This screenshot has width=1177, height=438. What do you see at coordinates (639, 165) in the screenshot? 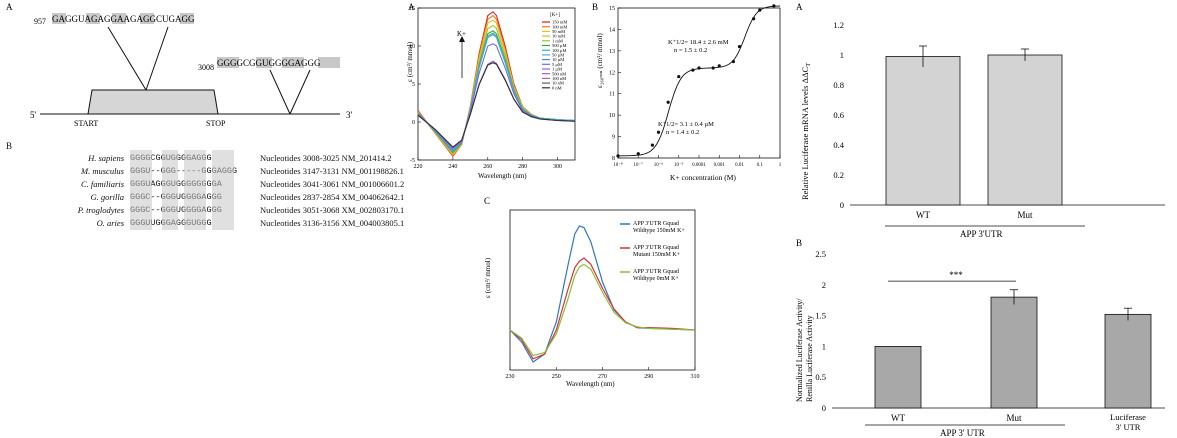
I see `x-tick-label: 10⁻⁷` at bounding box center [639, 165].